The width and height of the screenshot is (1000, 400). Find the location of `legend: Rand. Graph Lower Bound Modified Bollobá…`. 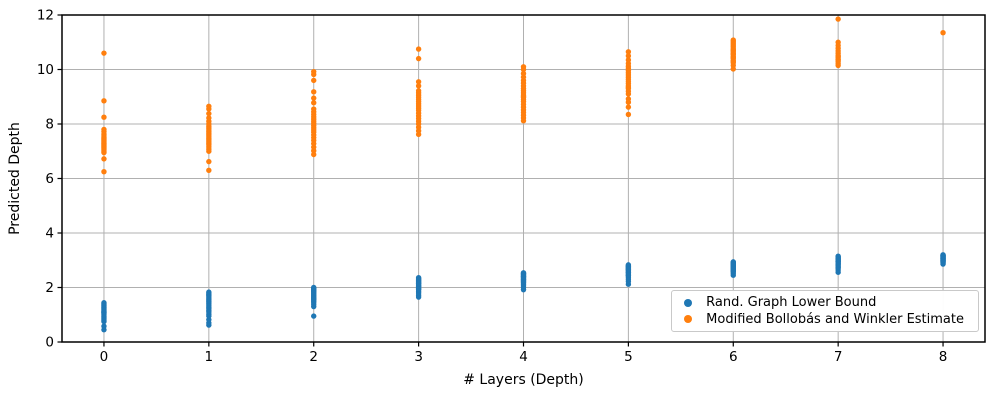

legend: Rand. Graph Lower Bound Modified Bollobá… is located at coordinates (825, 311).